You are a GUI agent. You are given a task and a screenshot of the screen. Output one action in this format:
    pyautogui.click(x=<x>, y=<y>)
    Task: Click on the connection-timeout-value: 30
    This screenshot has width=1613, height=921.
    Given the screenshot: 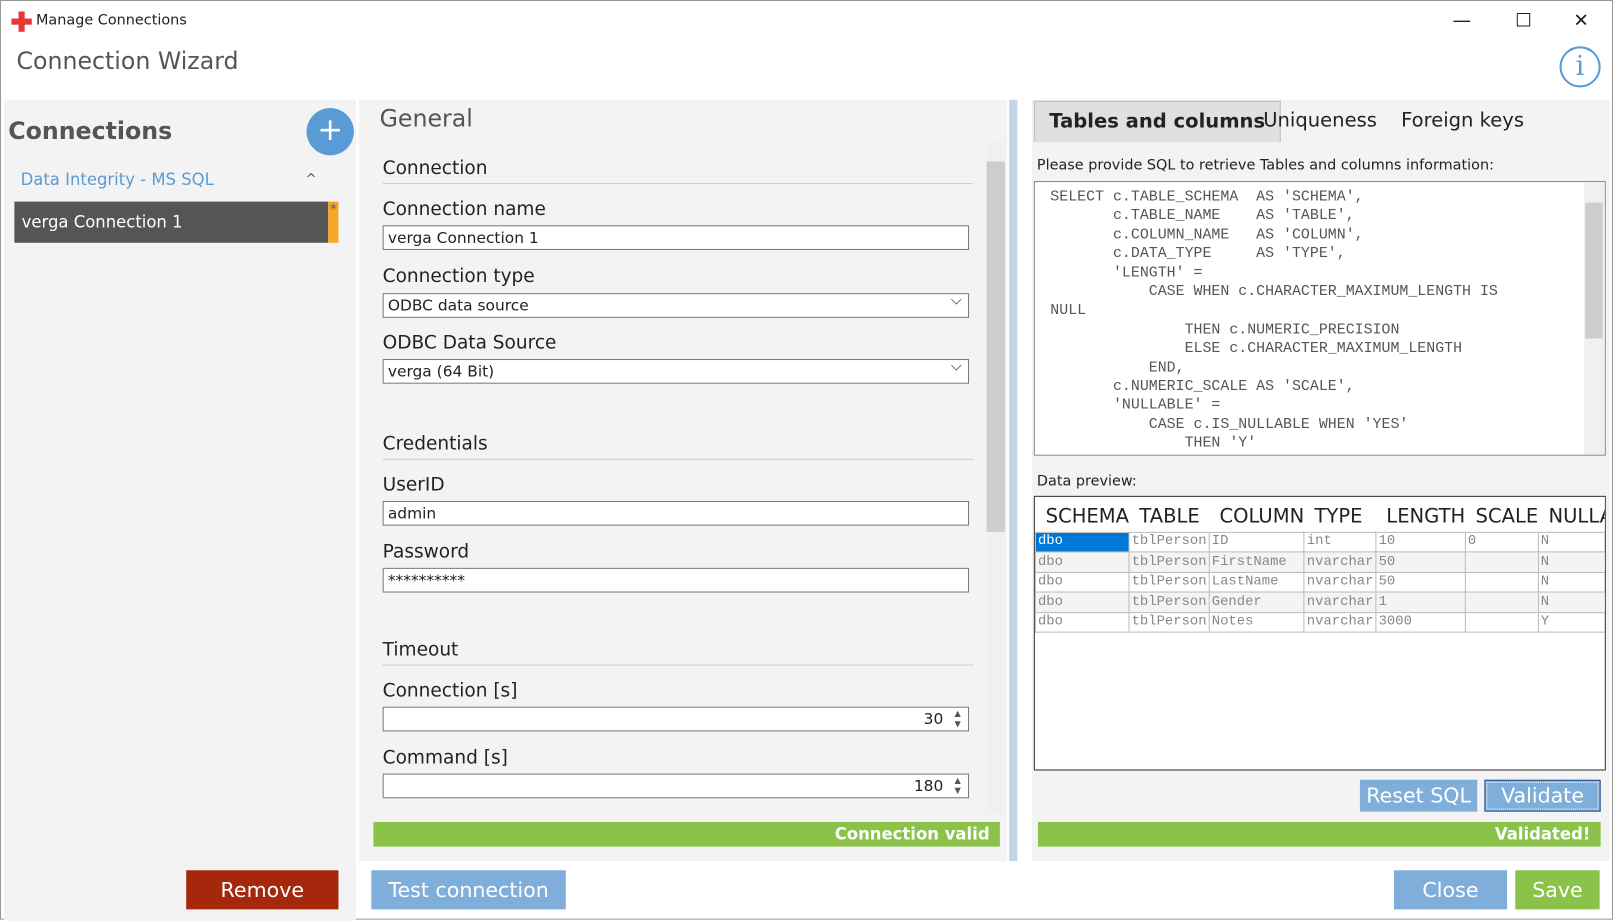 What is the action you would take?
    pyautogui.click(x=933, y=719)
    